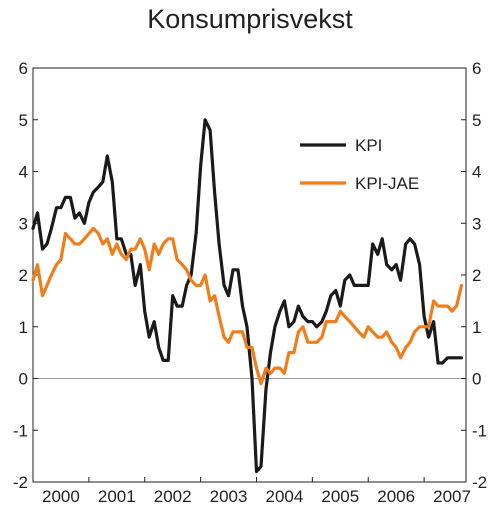  I want to click on x-tick-label: 2000, so click(61, 496).